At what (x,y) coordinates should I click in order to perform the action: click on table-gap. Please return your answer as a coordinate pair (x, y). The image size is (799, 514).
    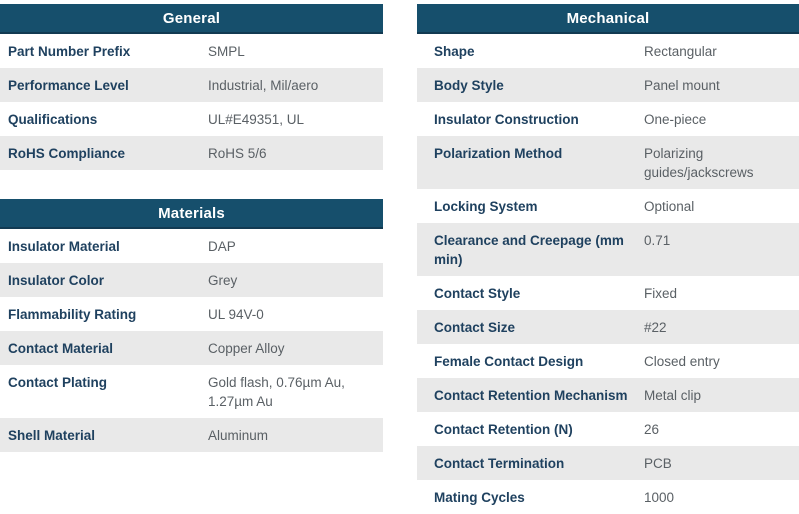
    Looking at the image, I should click on (191, 184).